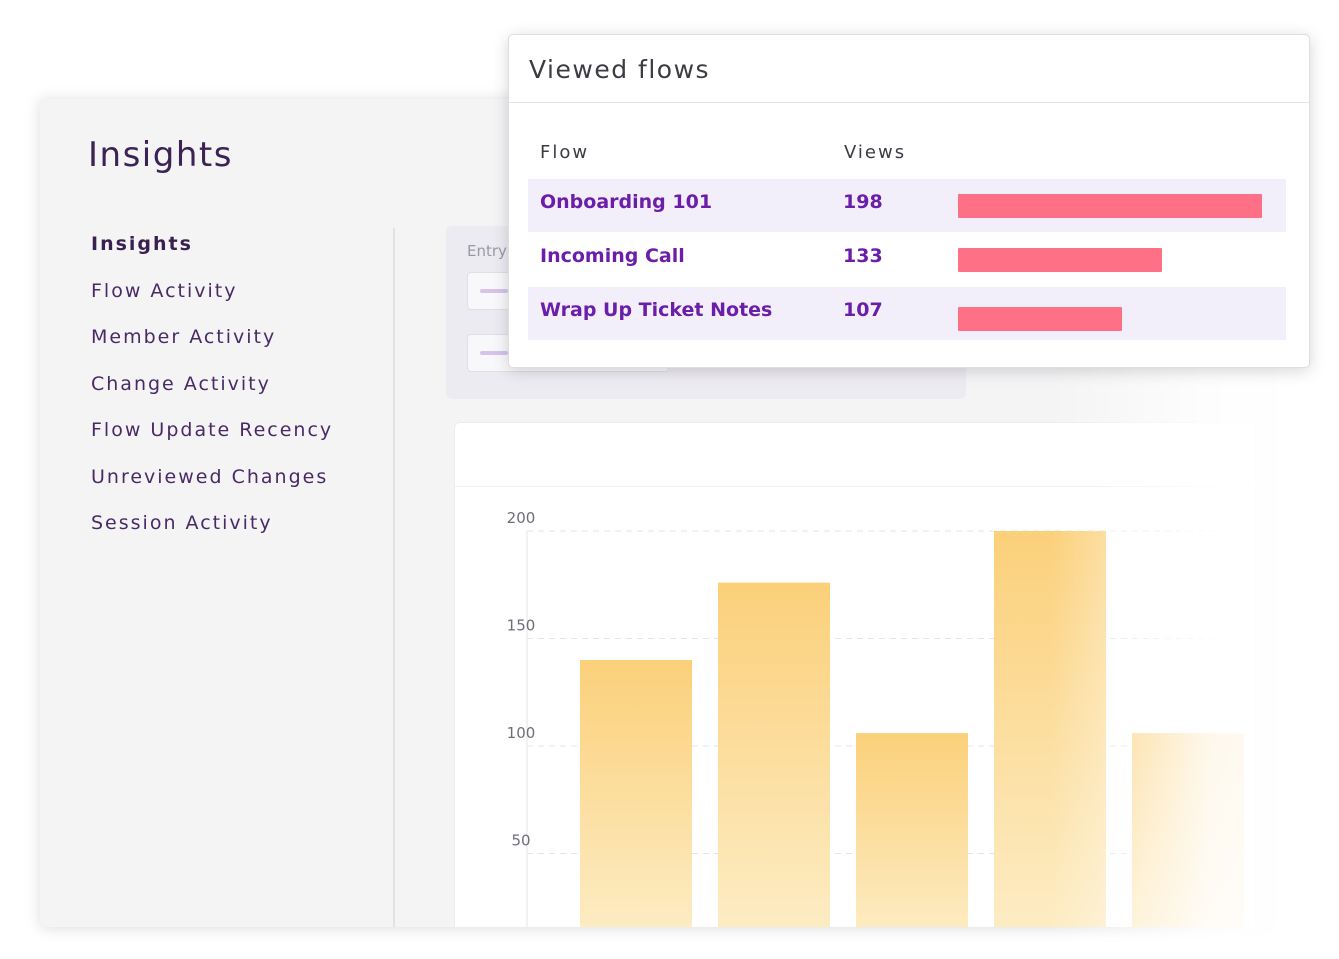 This screenshot has height=959, width=1339. What do you see at coordinates (626, 202) in the screenshot?
I see `flow-name-link: Onboarding 101` at bounding box center [626, 202].